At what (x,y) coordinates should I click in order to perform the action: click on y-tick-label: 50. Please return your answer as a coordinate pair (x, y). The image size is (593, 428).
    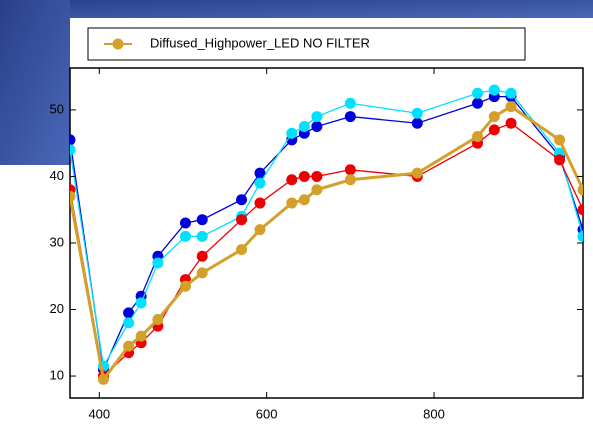
    Looking at the image, I should click on (57, 108).